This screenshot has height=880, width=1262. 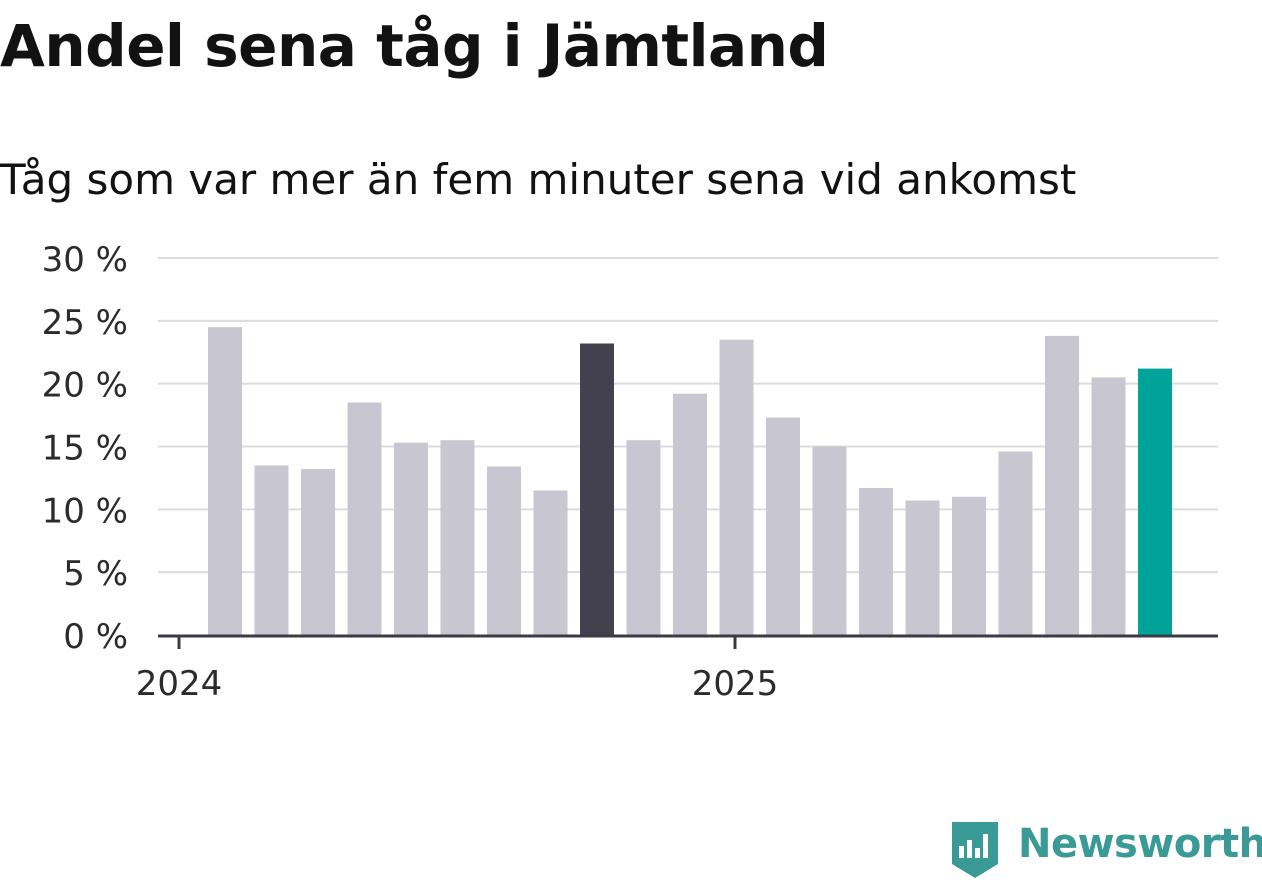 I want to click on y-tick-label: 25 %, so click(x=85, y=323).